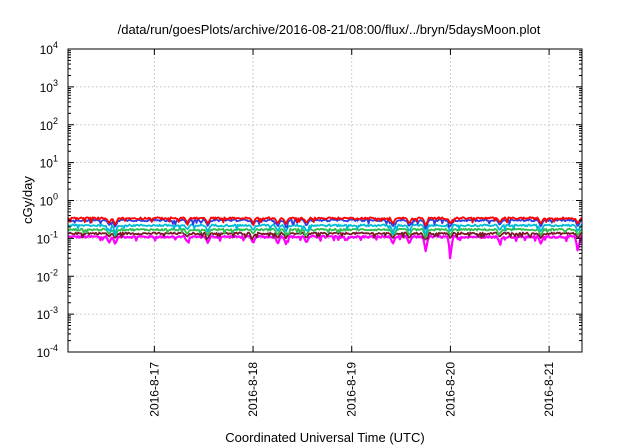 The width and height of the screenshot is (640, 448). What do you see at coordinates (352, 389) in the screenshot?
I see `x-tick-label: 2016-8-19` at bounding box center [352, 389].